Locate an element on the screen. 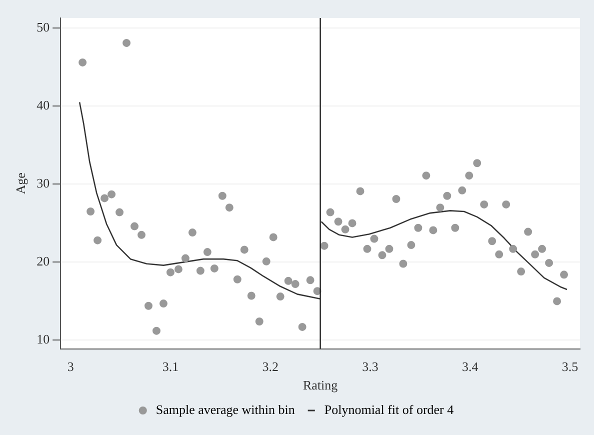 Image resolution: width=594 pixels, height=435 pixels. x-tick-label: 3.1 is located at coordinates (170, 366).